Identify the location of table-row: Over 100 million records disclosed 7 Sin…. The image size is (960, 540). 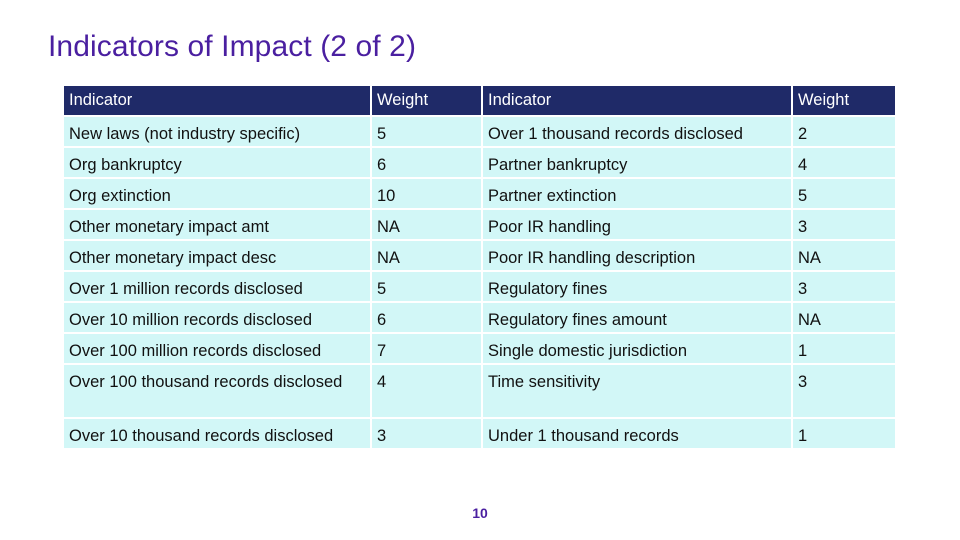
(479, 348).